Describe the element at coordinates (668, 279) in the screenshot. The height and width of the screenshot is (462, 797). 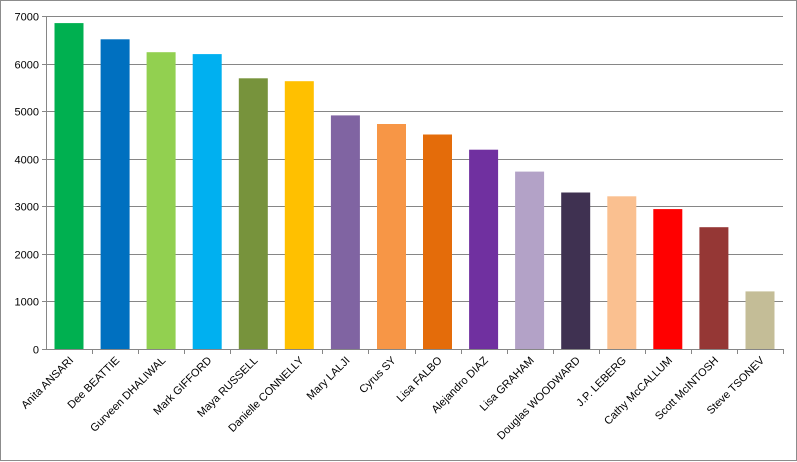
I see `bar-cathy-mccallum` at that location.